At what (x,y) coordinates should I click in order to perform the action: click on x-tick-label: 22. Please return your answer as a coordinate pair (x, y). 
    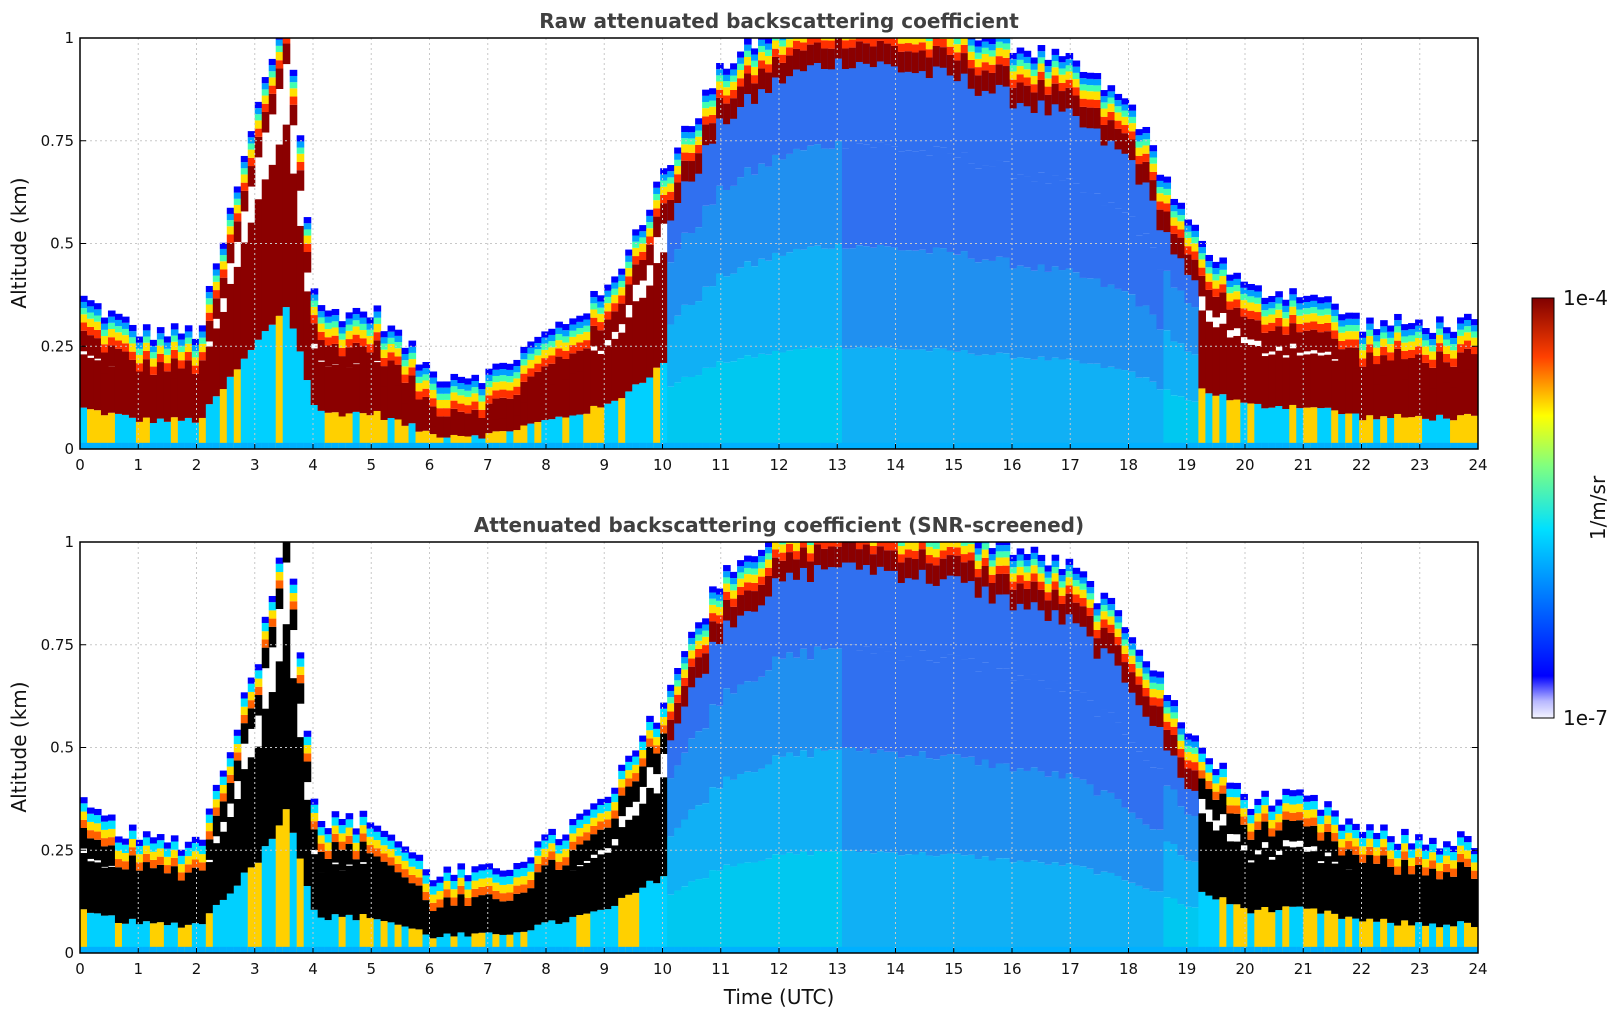
    Looking at the image, I should click on (1361, 465).